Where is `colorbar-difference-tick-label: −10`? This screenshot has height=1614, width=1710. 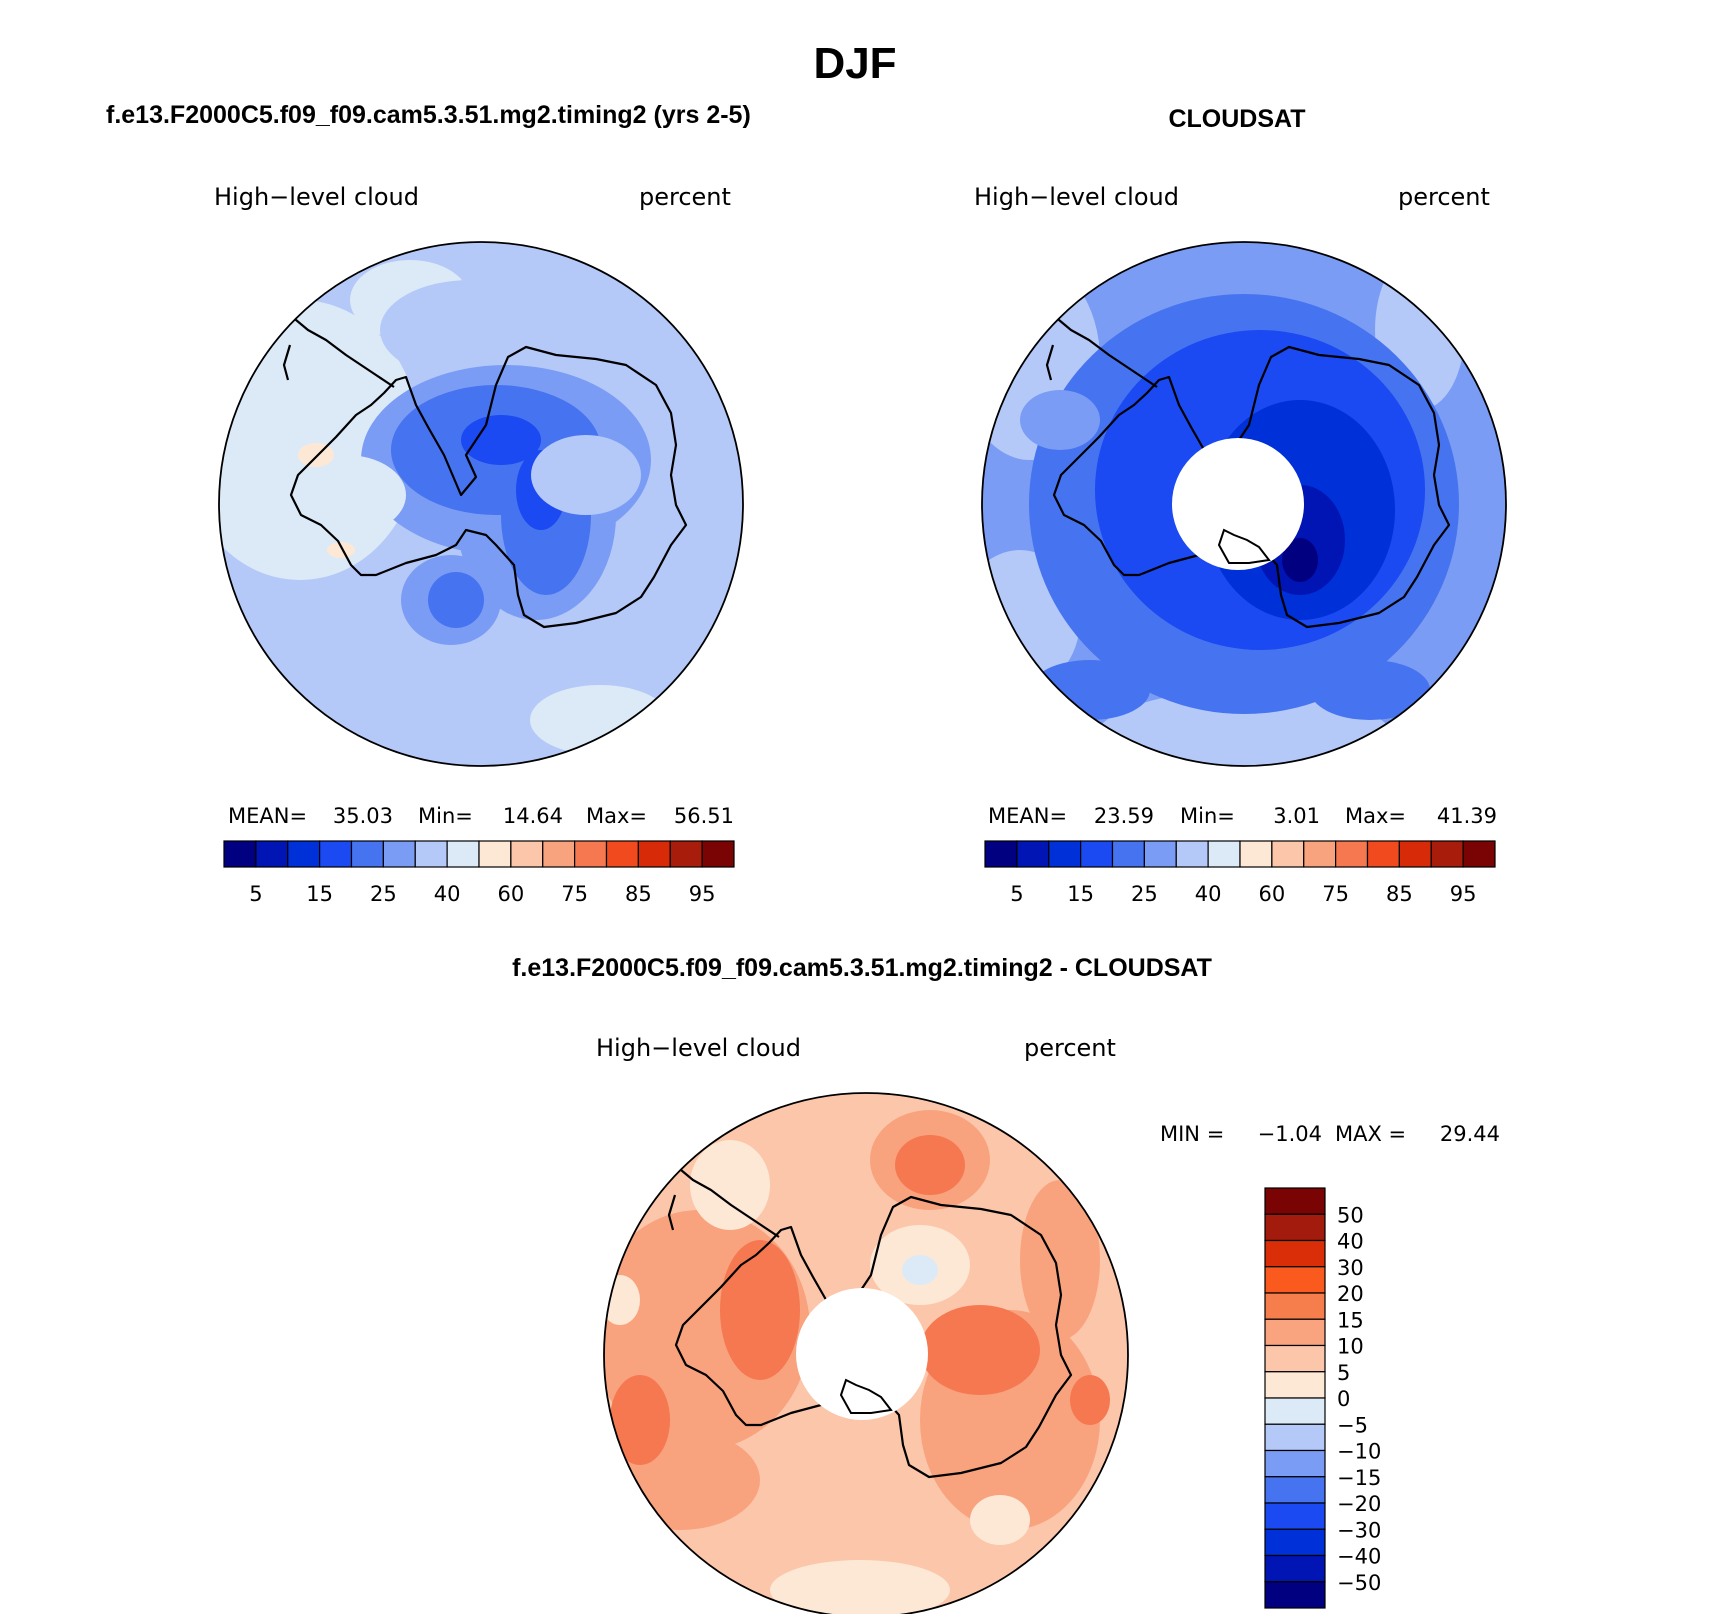 colorbar-difference-tick-label: −10 is located at coordinates (1359, 1452).